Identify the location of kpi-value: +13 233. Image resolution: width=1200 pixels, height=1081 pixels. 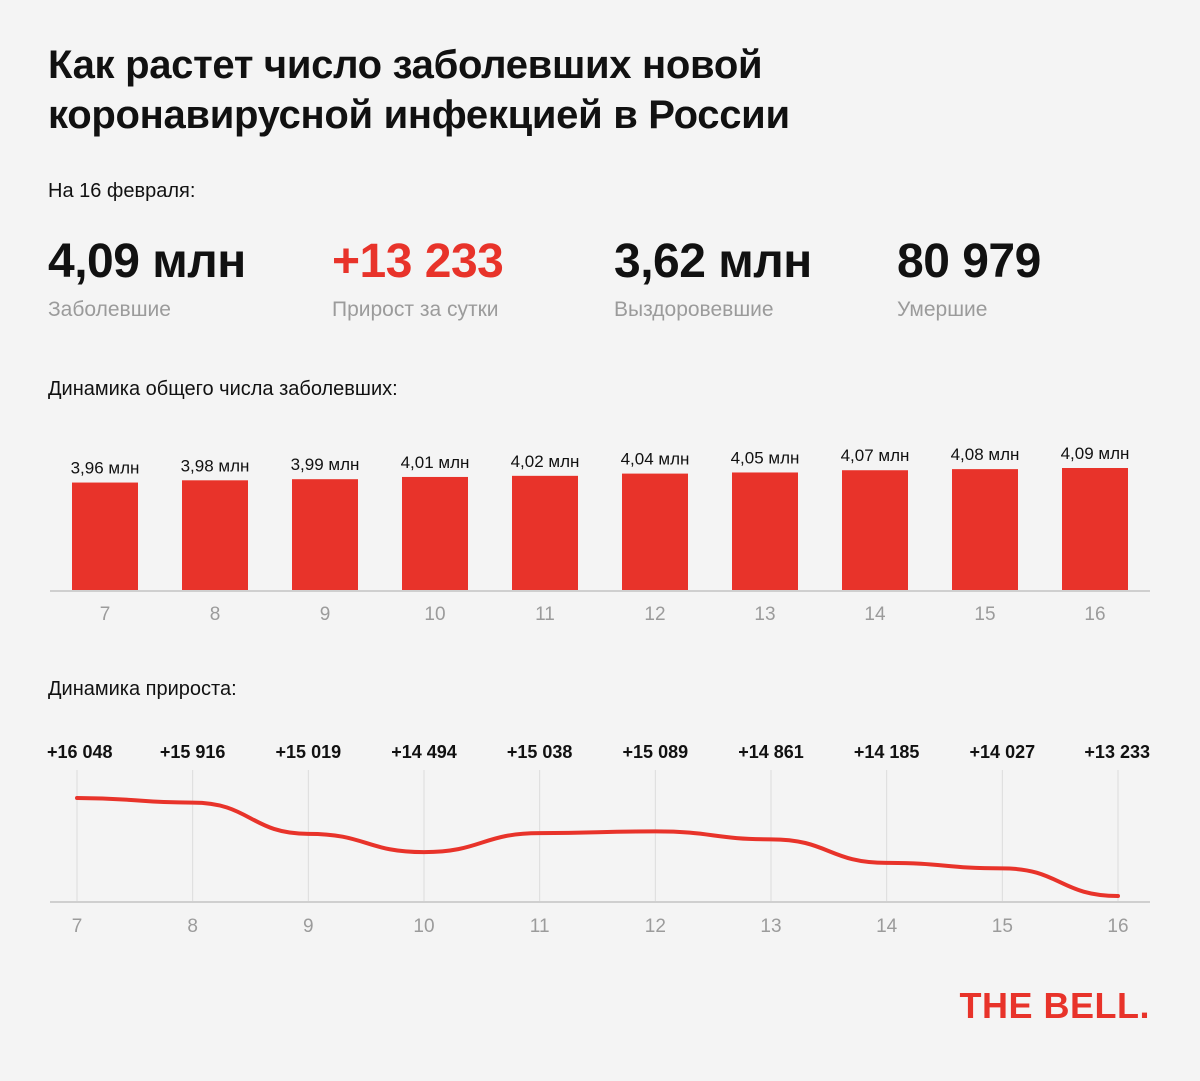
(418, 261).